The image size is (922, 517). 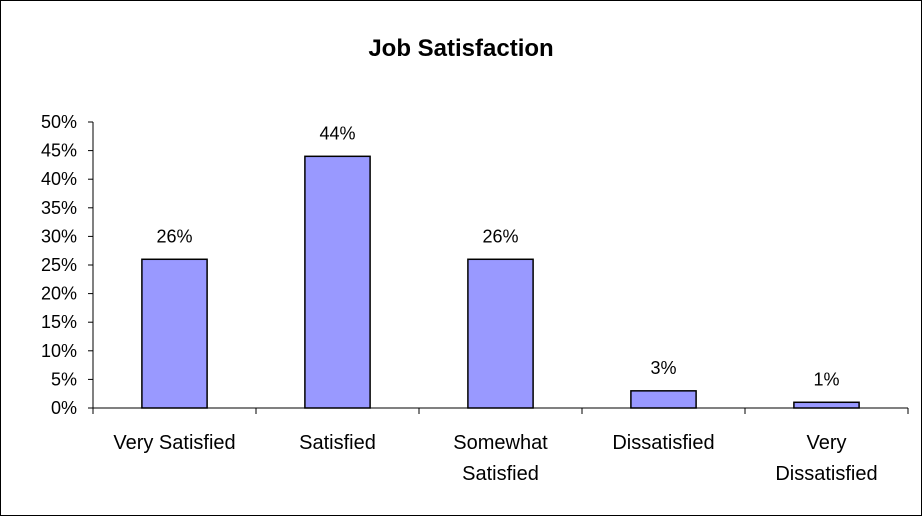 I want to click on data-label: 3%, so click(x=663, y=368).